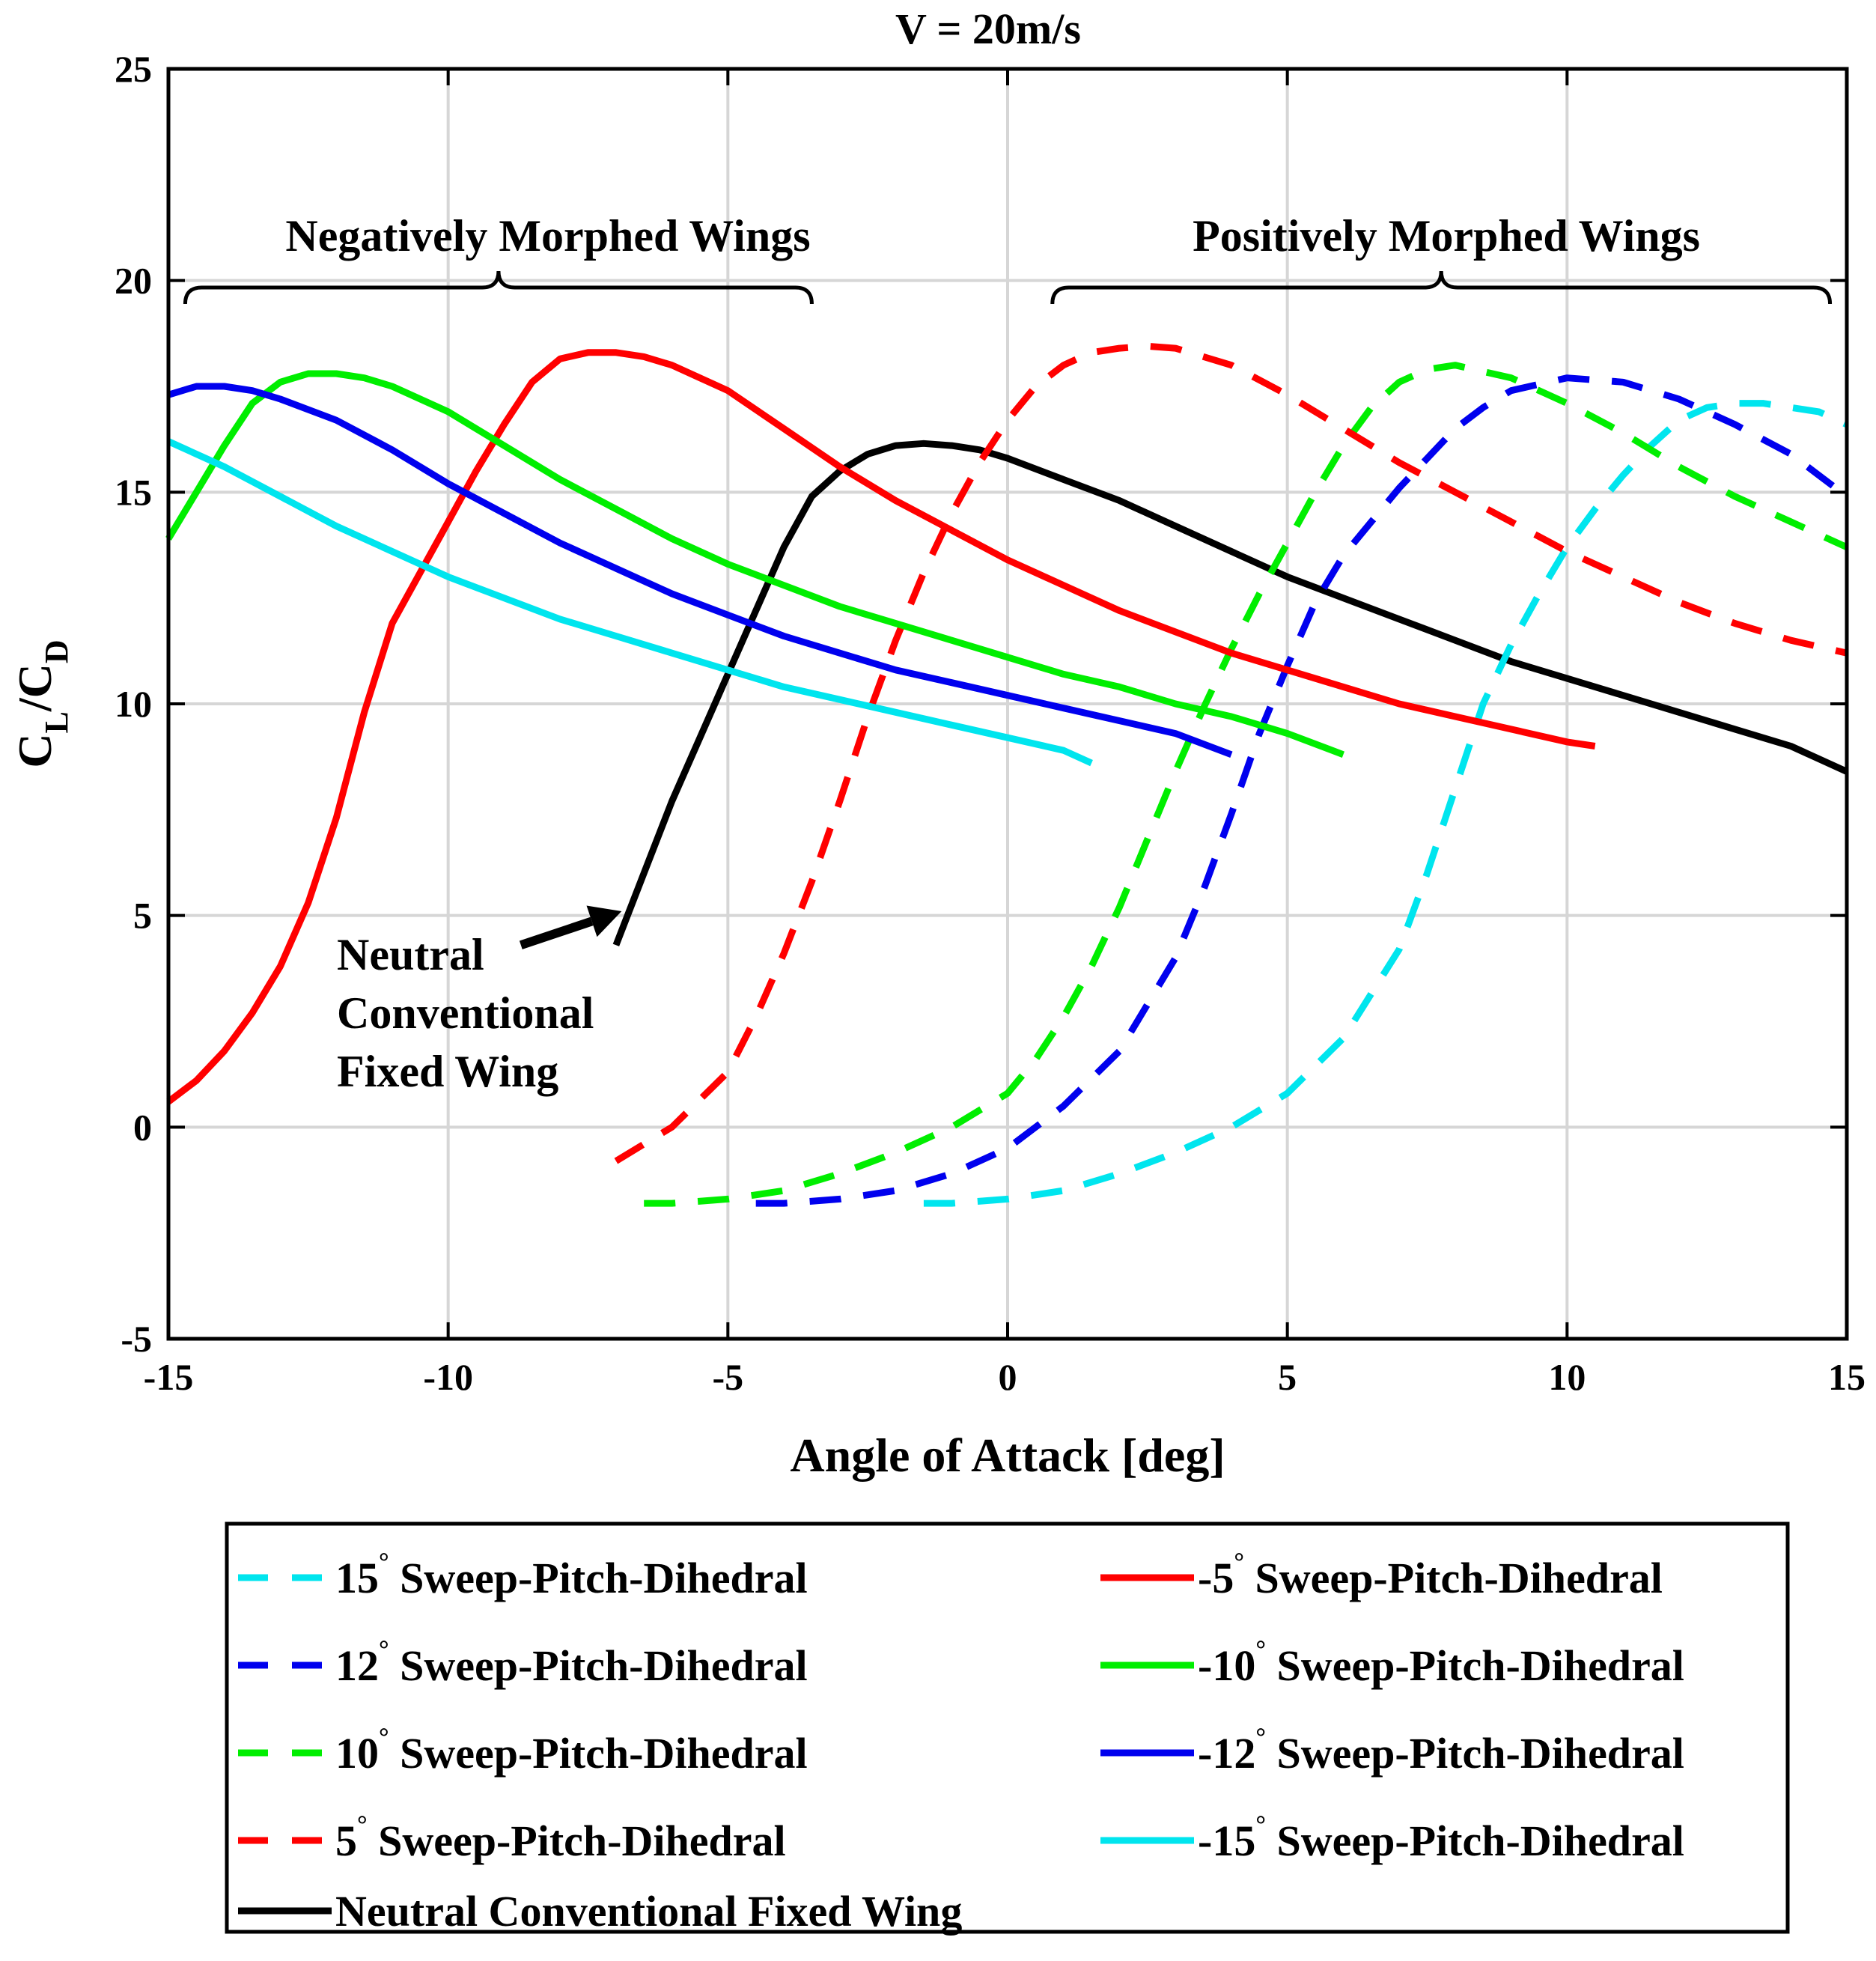 The image size is (1876, 1961). What do you see at coordinates (556, 932) in the screenshot?
I see `neutral-arrow-line` at bounding box center [556, 932].